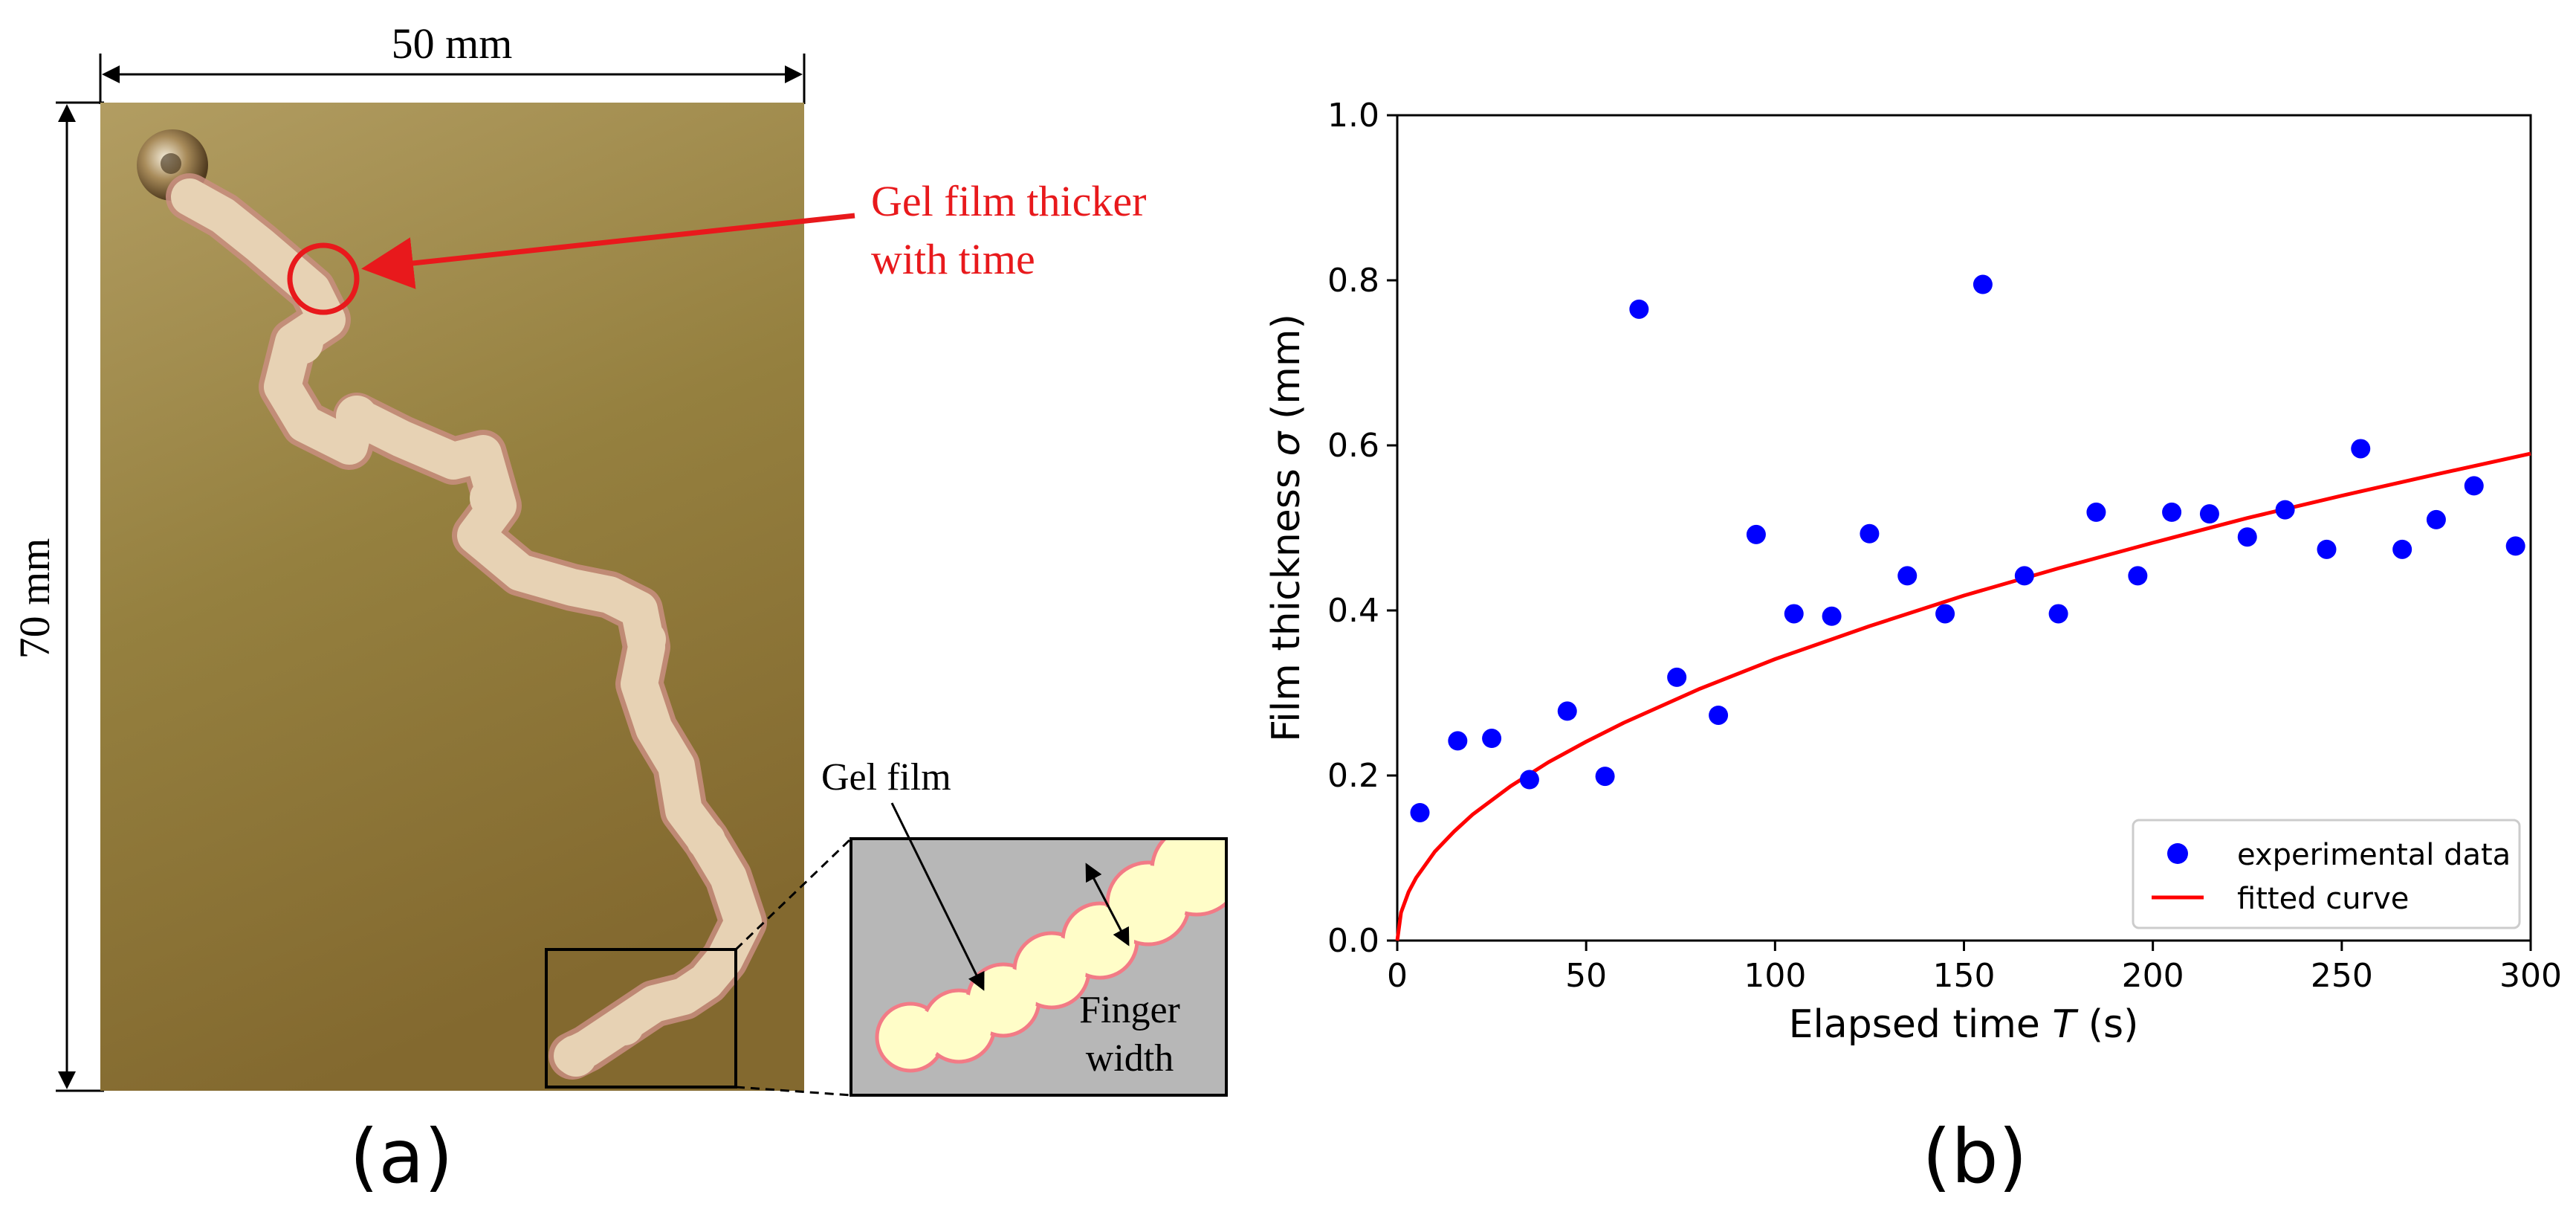  I want to click on inset-magnified: Finger width, so click(1039, 967).